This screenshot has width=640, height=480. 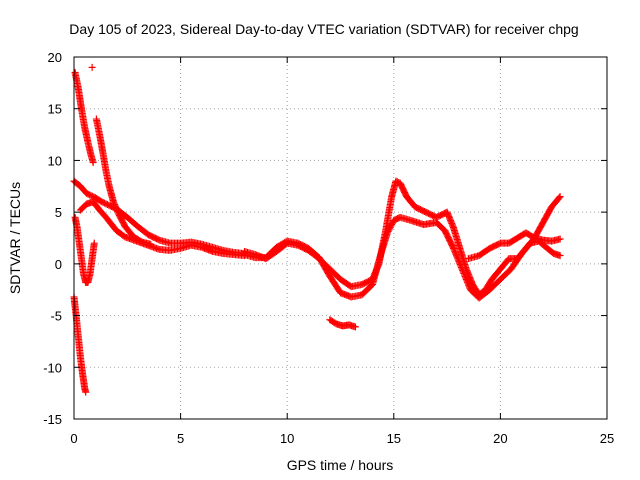 What do you see at coordinates (287, 438) in the screenshot?
I see `x-tick-label: 10` at bounding box center [287, 438].